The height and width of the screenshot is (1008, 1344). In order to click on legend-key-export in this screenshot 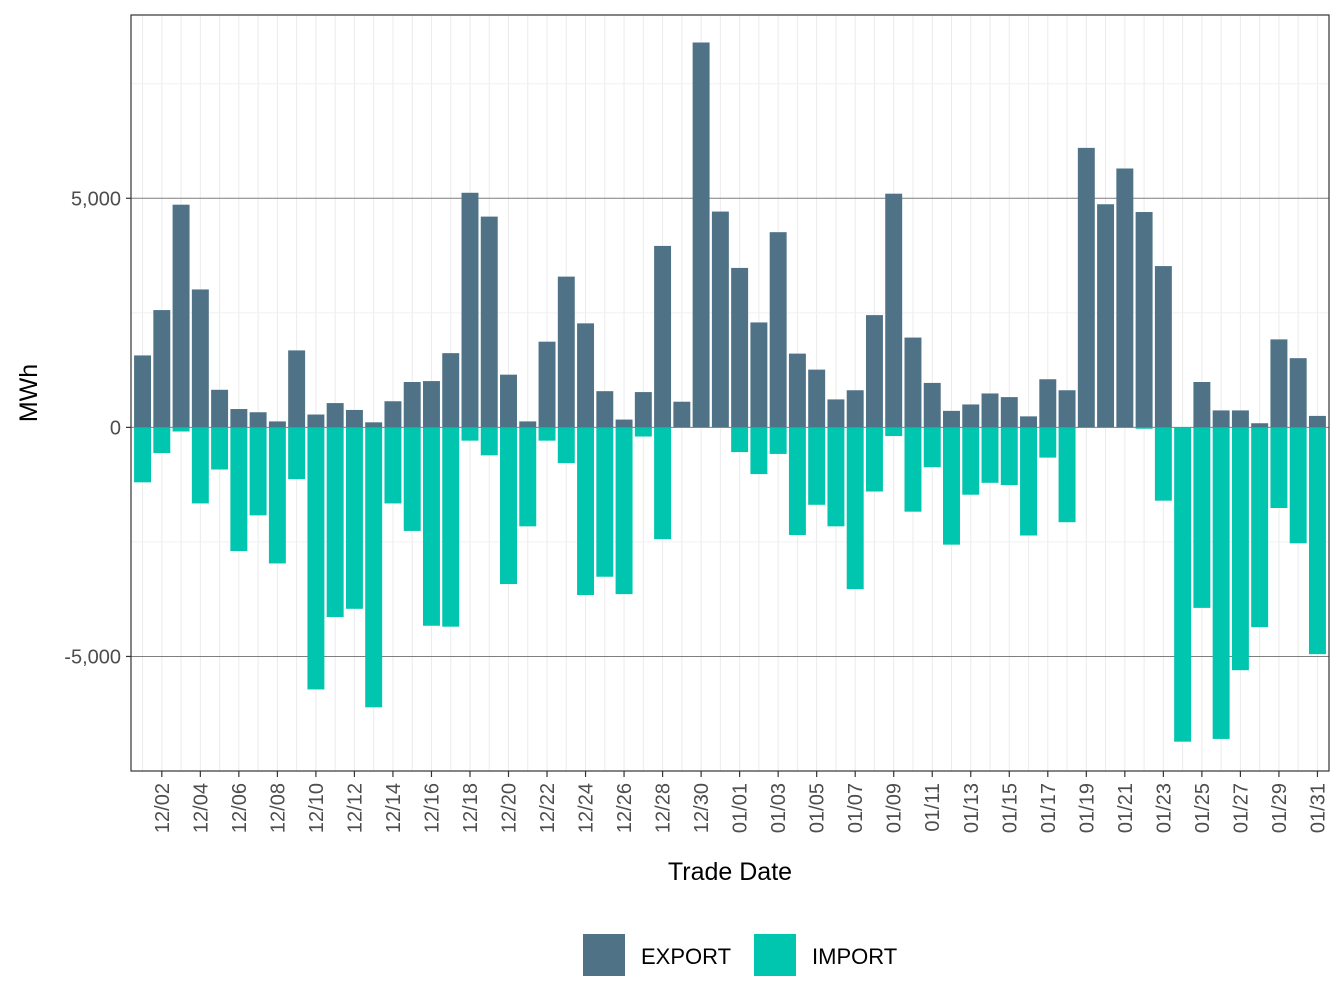, I will do `click(604, 955)`.